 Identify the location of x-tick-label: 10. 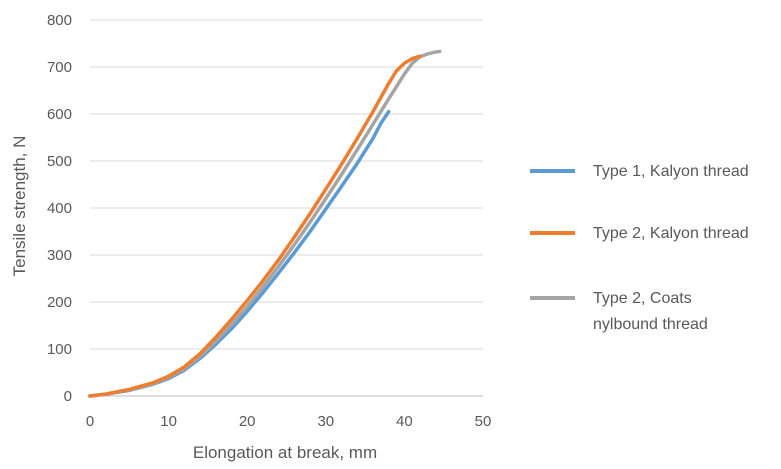
(168, 421).